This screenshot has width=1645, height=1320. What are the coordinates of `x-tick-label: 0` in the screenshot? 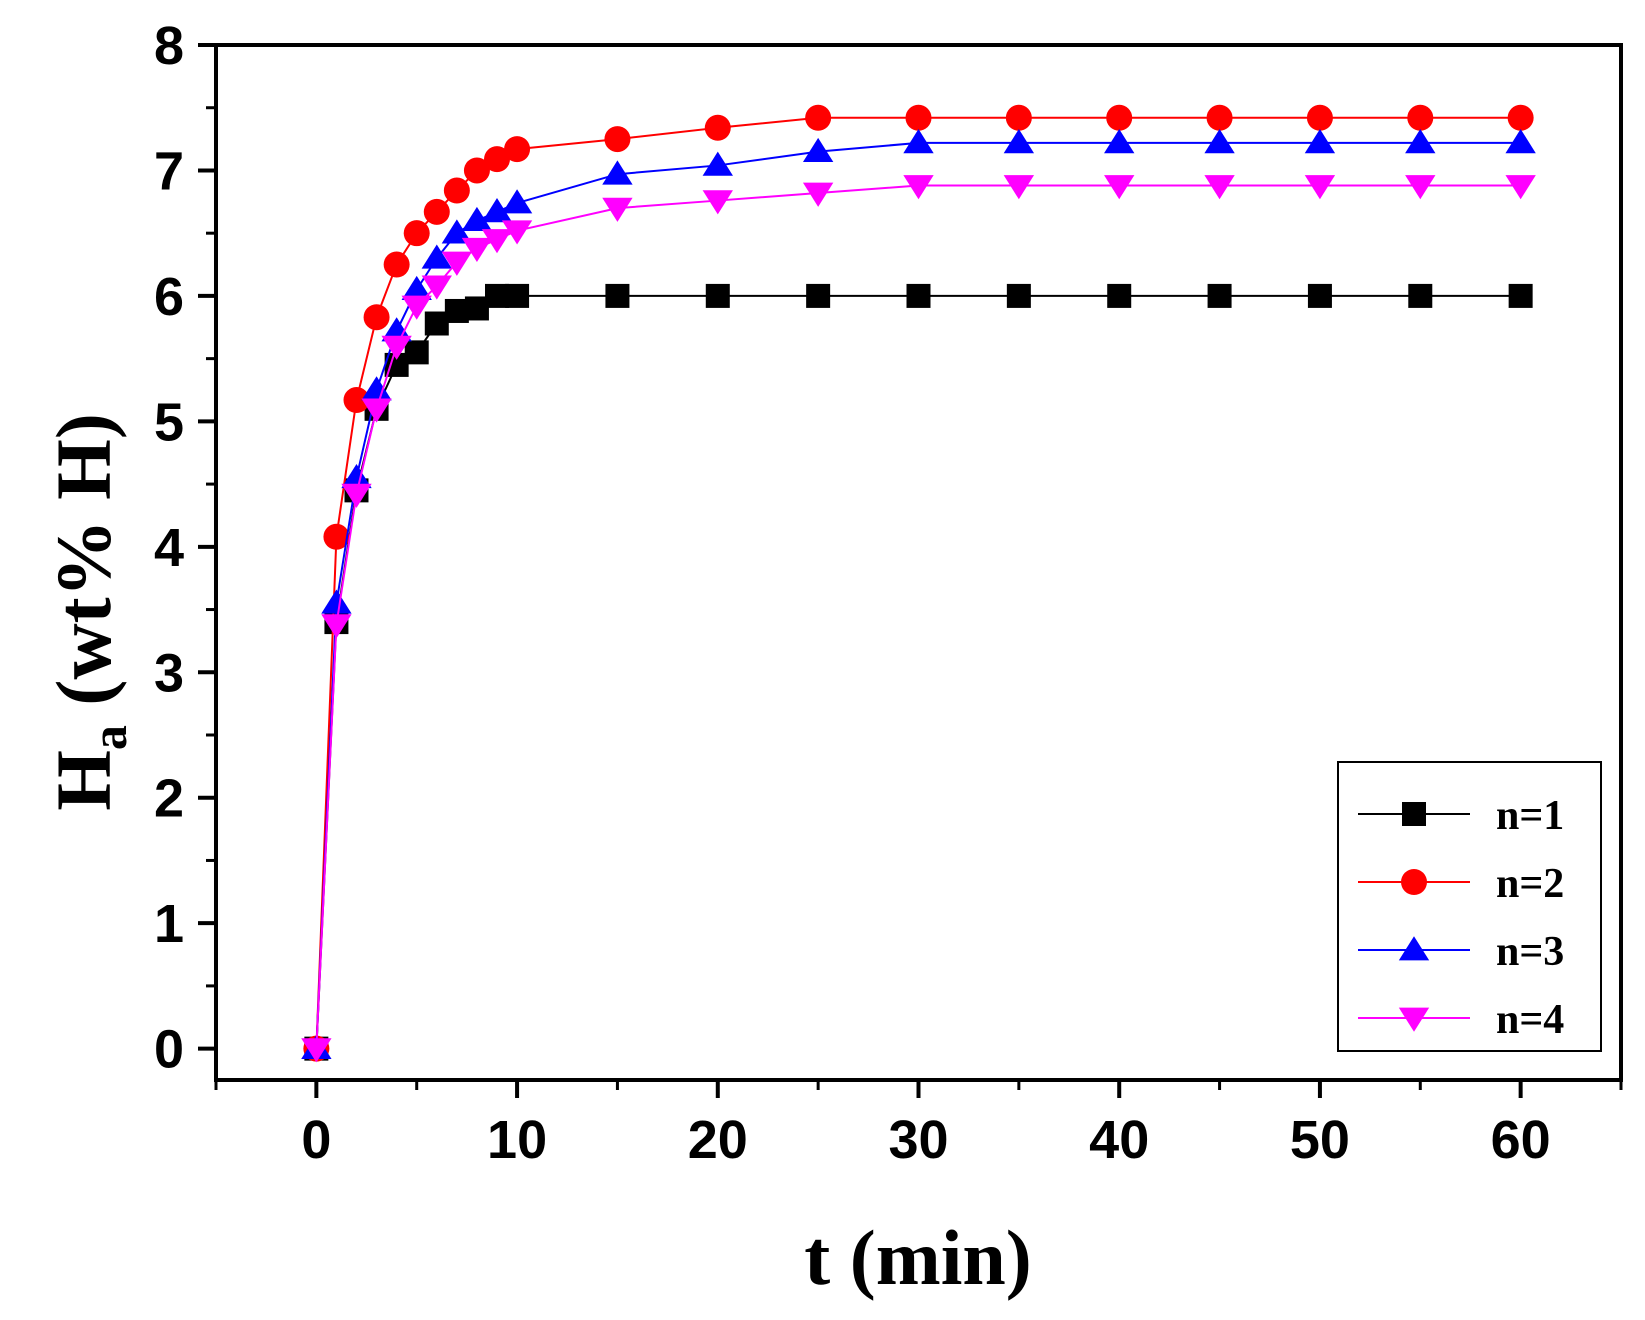 It's located at (316, 1140).